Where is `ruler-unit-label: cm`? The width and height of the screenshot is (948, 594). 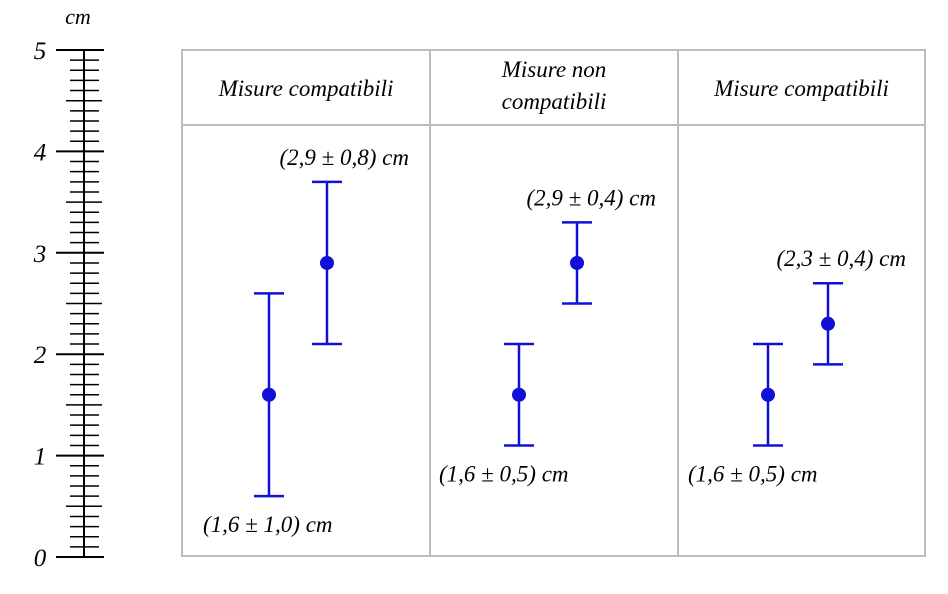
ruler-unit-label: cm is located at coordinates (78, 16).